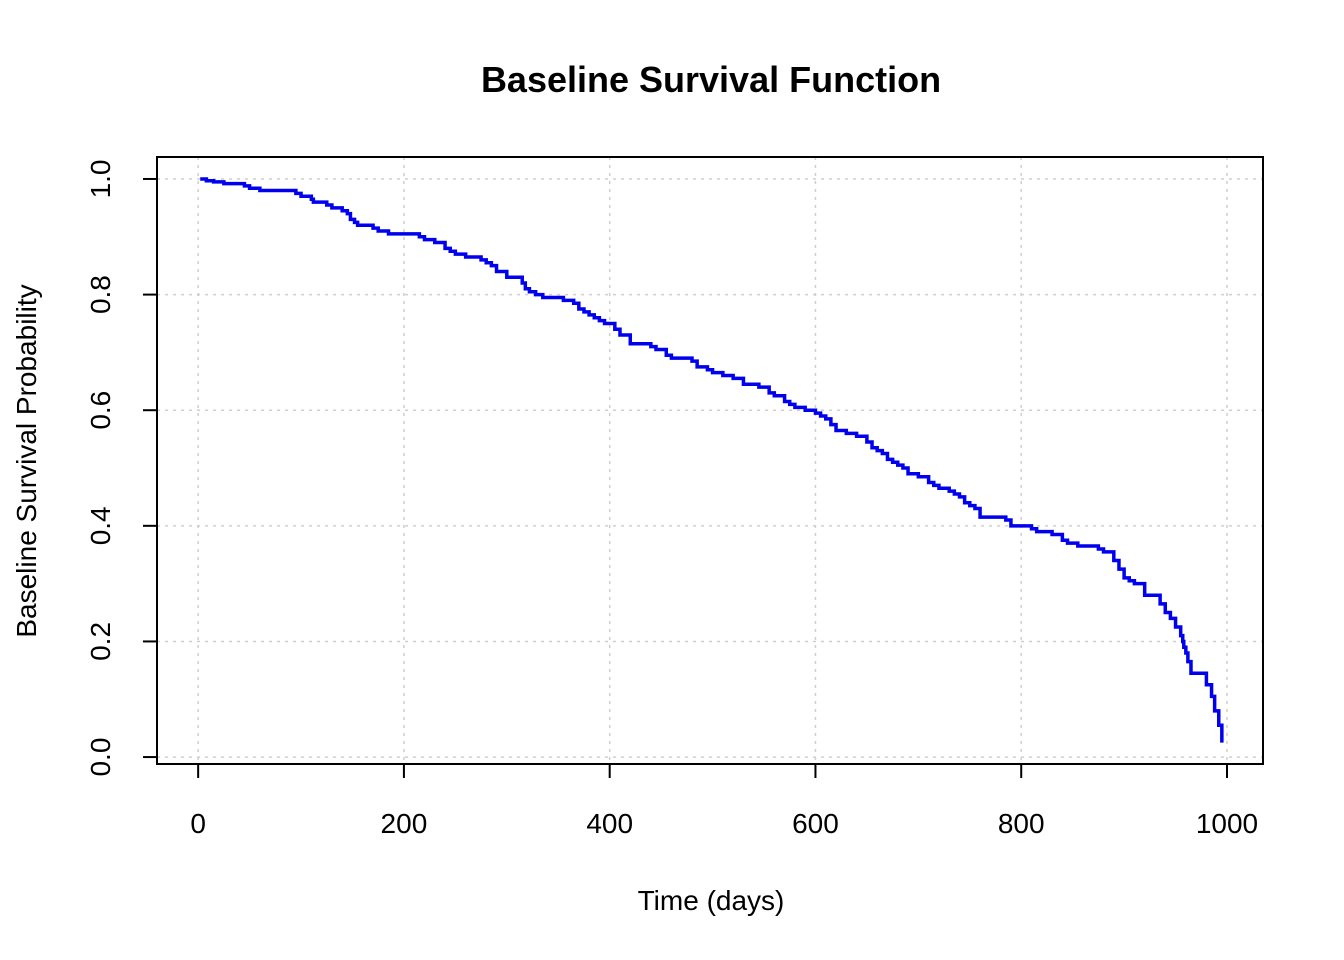 Image resolution: width=1344 pixels, height=960 pixels. Describe the element at coordinates (1227, 823) in the screenshot. I see `x-tick-label: 1000` at that location.